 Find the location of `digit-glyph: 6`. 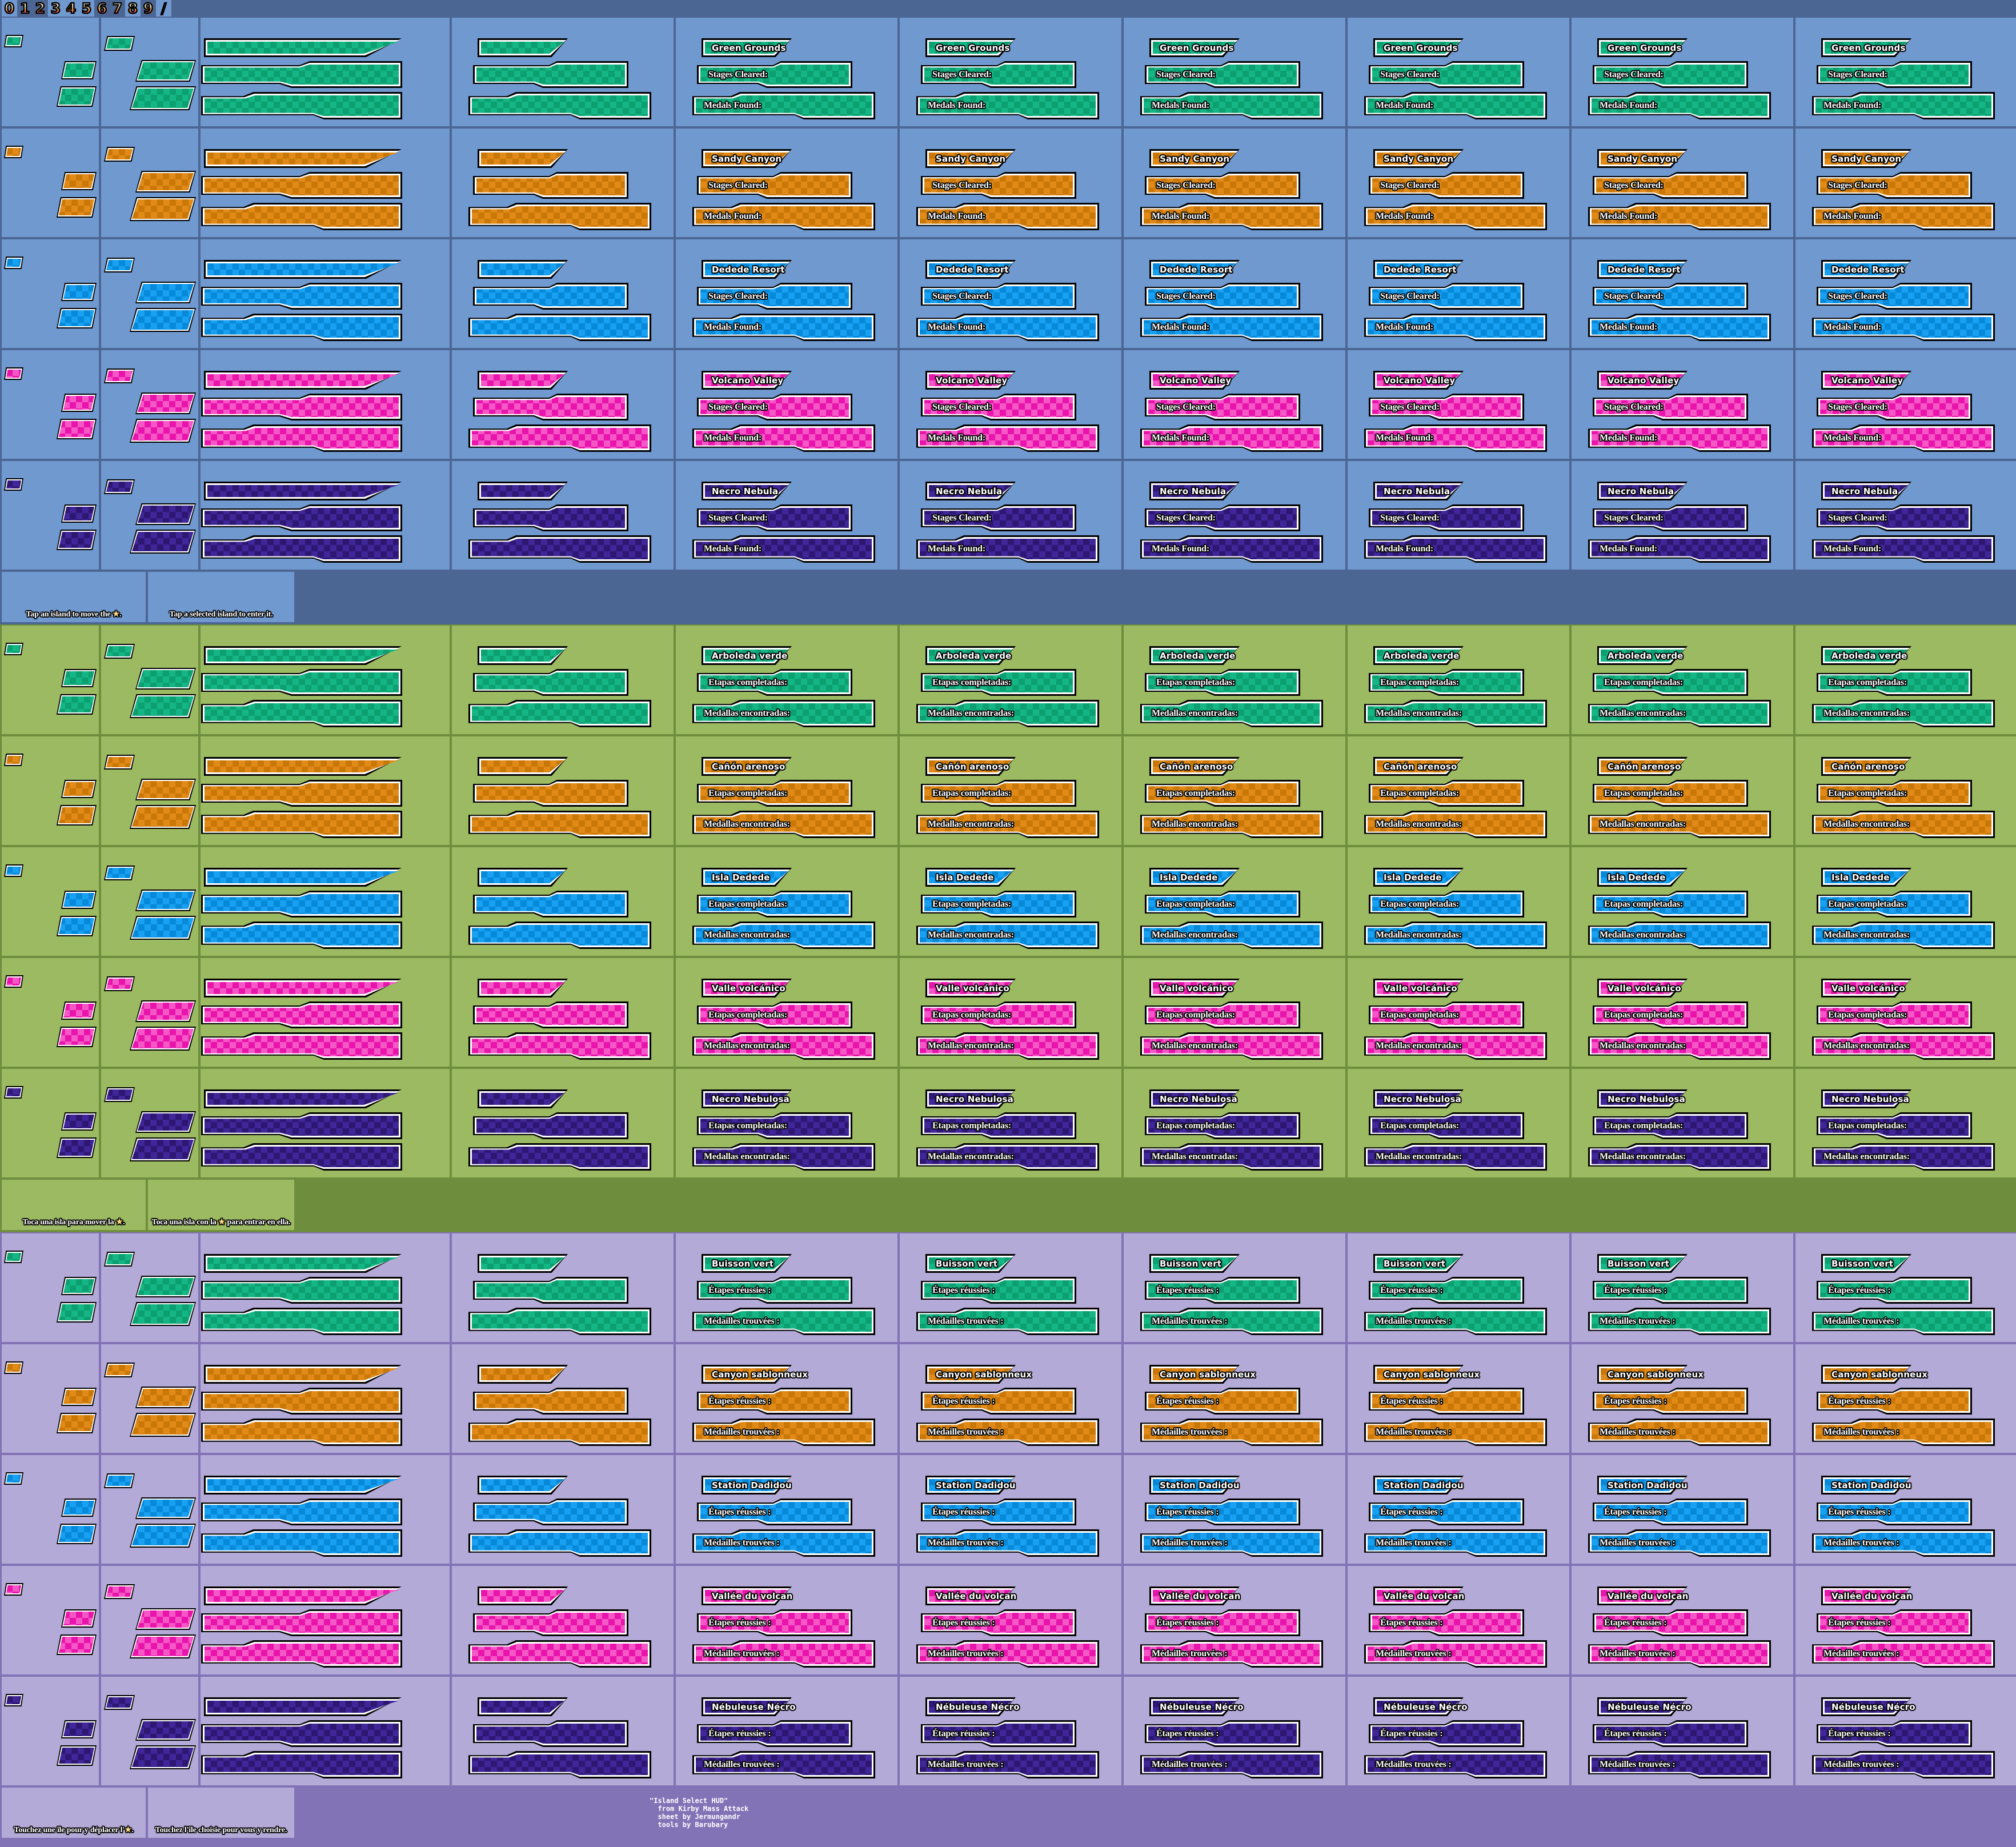

digit-glyph: 6 is located at coordinates (102, 8).